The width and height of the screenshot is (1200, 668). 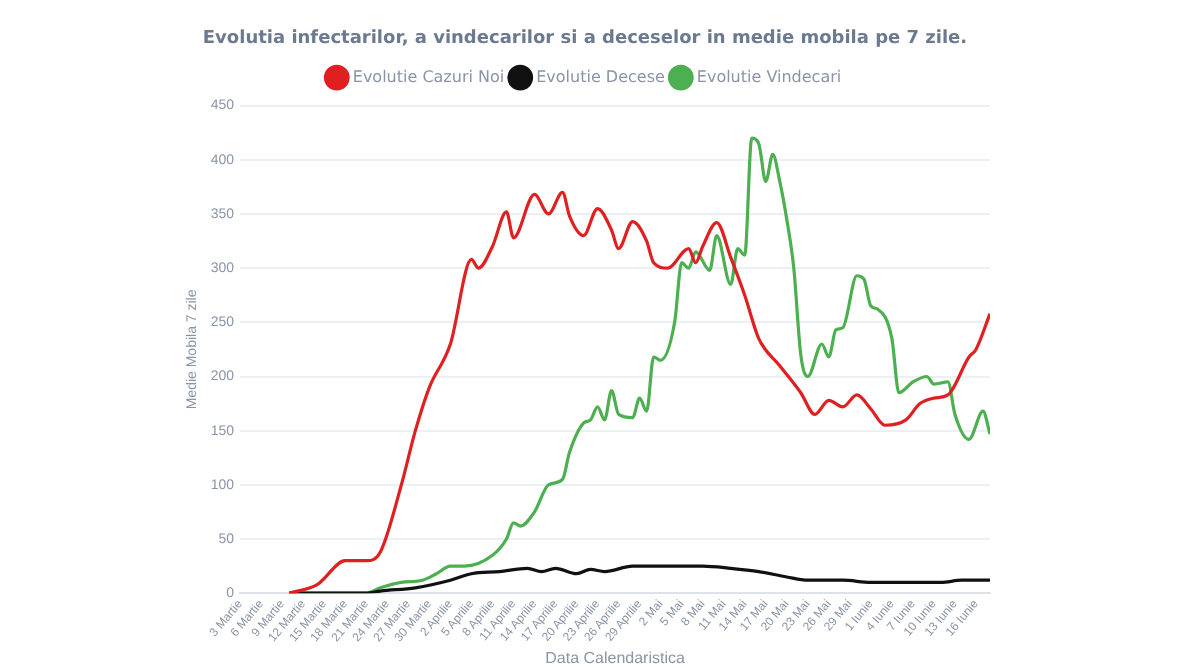 I want to click on legend-label: Evolutie Cazuri Noi, so click(x=428, y=76).